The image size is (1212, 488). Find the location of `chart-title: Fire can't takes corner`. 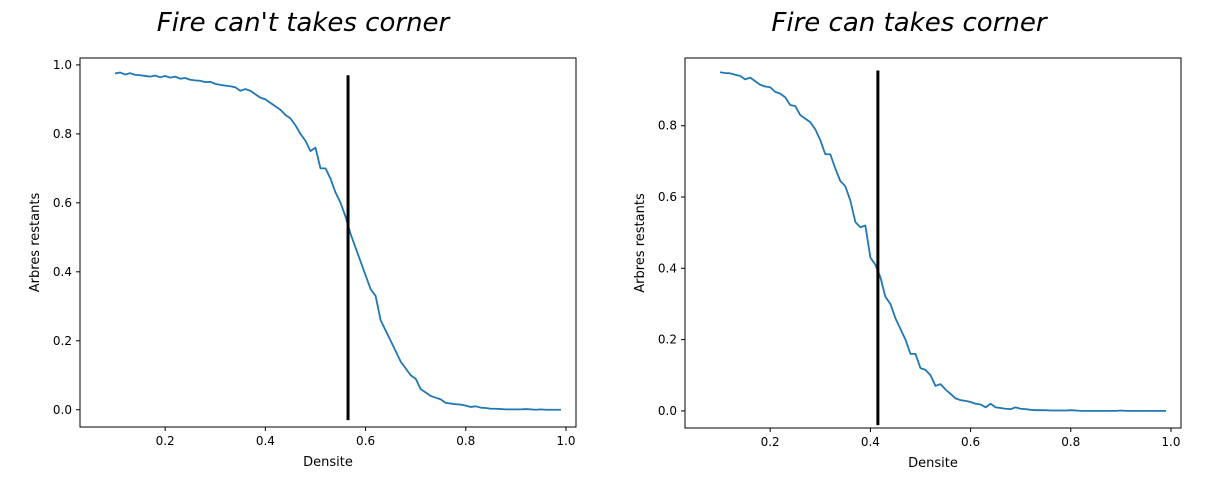

chart-title: Fire can't takes corner is located at coordinates (303, 23).